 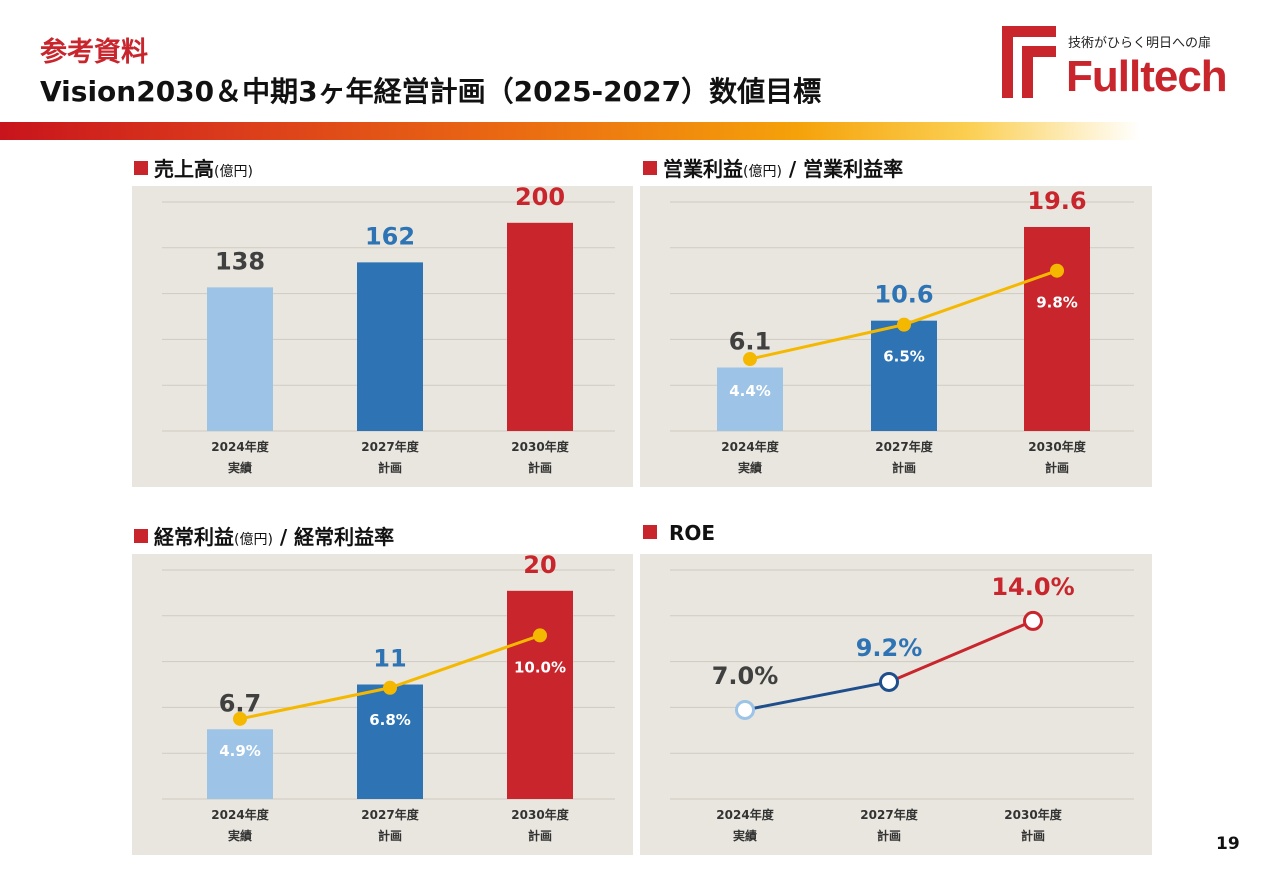 What do you see at coordinates (240, 261) in the screenshot?
I see `bar-value-label: 138` at bounding box center [240, 261].